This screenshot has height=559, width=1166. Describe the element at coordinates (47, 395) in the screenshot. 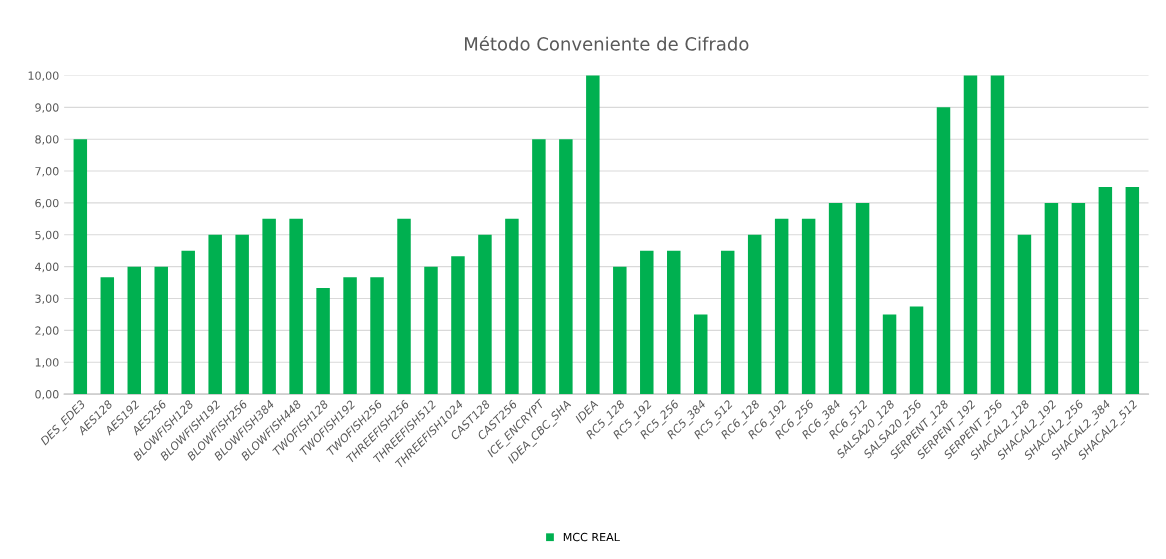

I see `y-tick-label: 0,00` at that location.